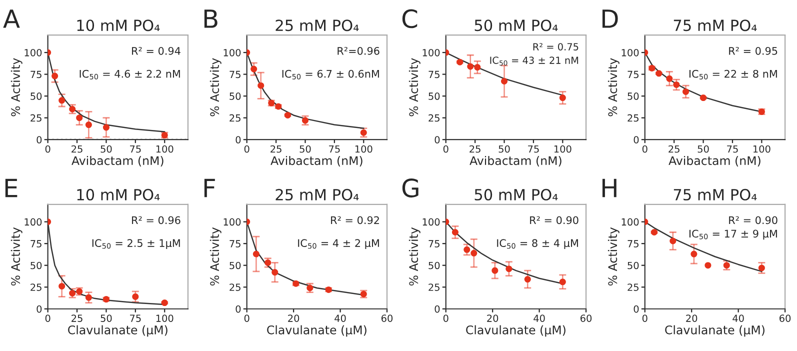 The image size is (797, 351). Describe the element at coordinates (211, 19) in the screenshot. I see `text: B` at that location.